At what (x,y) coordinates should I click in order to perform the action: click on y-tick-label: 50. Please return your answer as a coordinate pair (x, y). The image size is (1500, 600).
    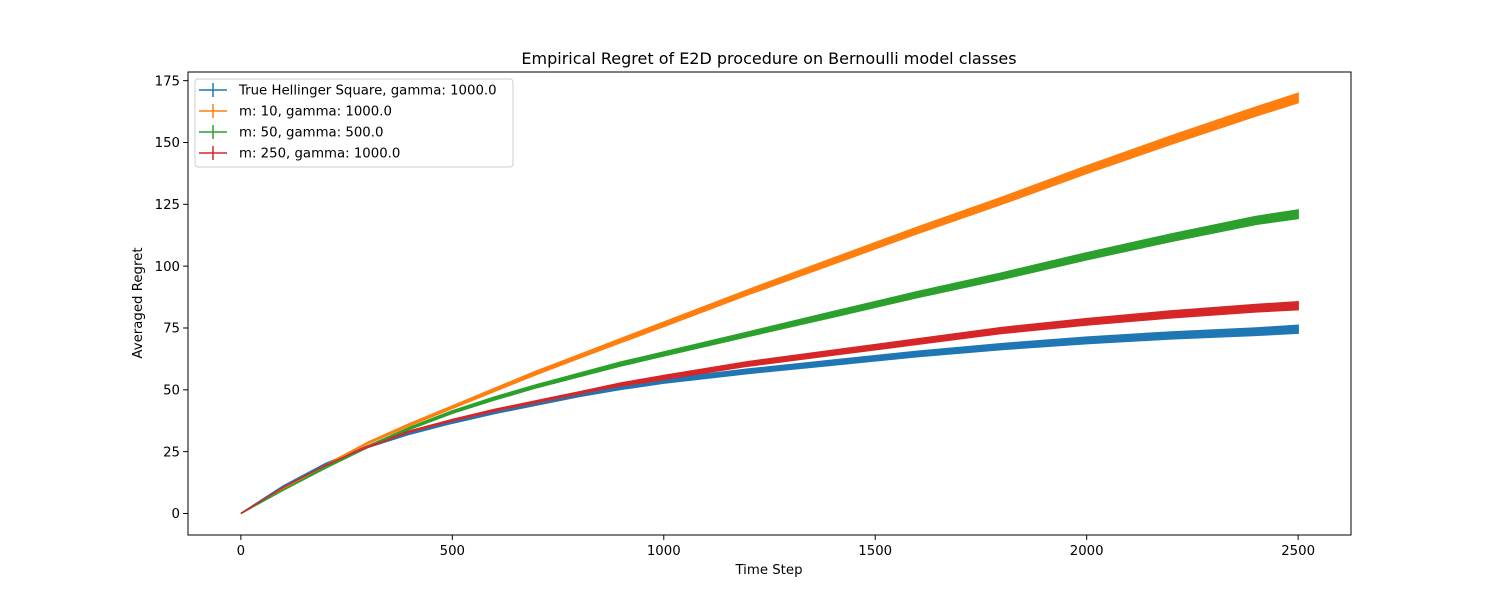
    Looking at the image, I should click on (171, 391).